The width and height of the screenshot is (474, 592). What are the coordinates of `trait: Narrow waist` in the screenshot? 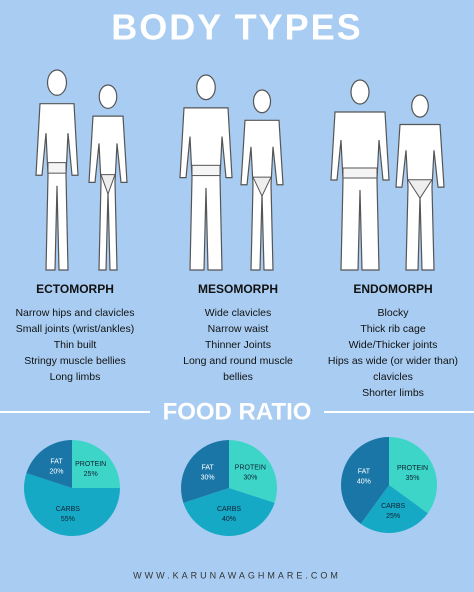 It's located at (238, 329).